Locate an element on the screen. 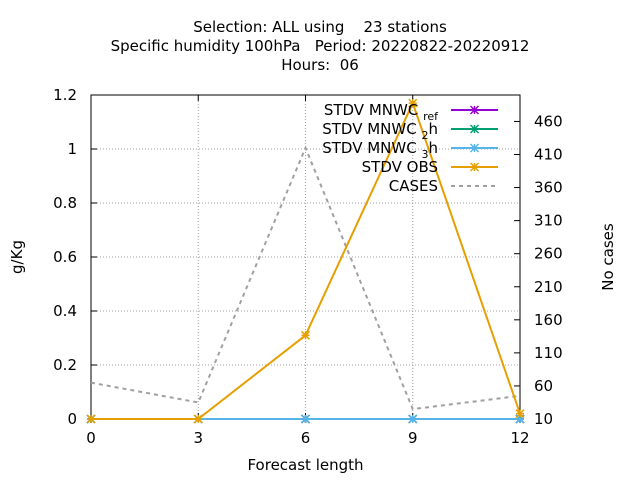 This screenshot has height=480, width=640. y-tick-label: 0 is located at coordinates (72, 419).